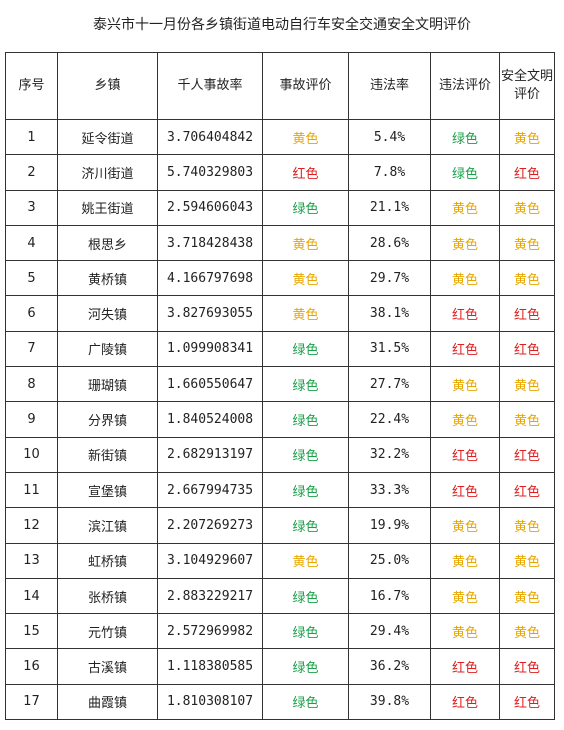 The width and height of the screenshot is (564, 730). Describe the element at coordinates (210, 419) in the screenshot. I see `cell-accident-rate: 1.840524008` at that location.